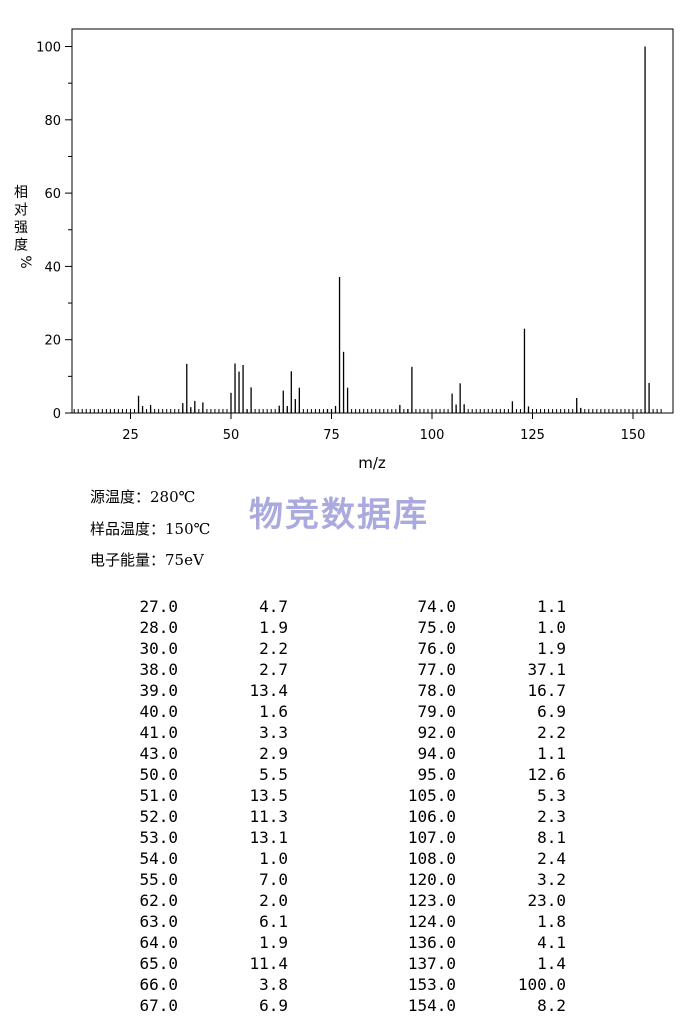  Describe the element at coordinates (546, 900) in the screenshot. I see `peak-intensity-value: 23.0` at that location.